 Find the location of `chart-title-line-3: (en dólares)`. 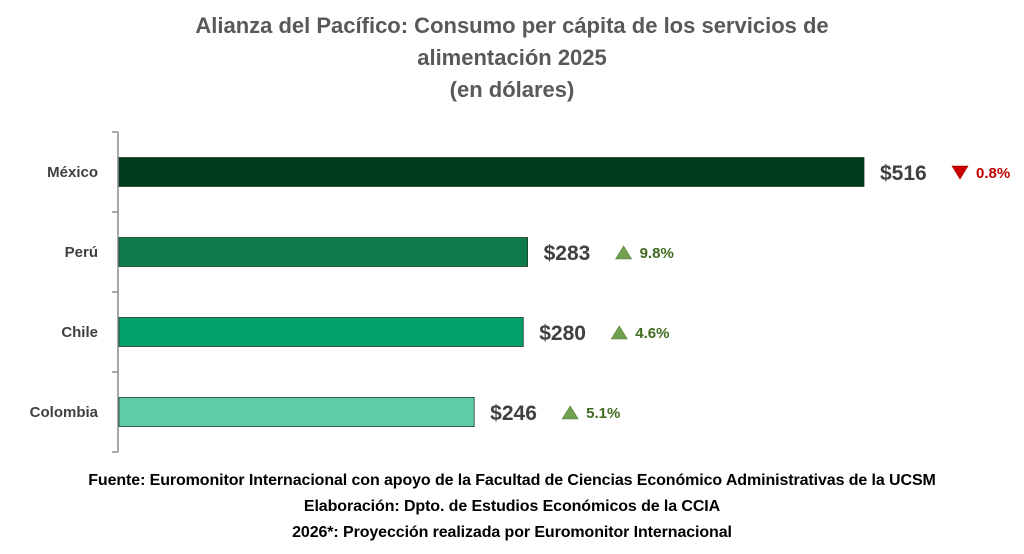

chart-title-line-3: (en dólares) is located at coordinates (512, 89).